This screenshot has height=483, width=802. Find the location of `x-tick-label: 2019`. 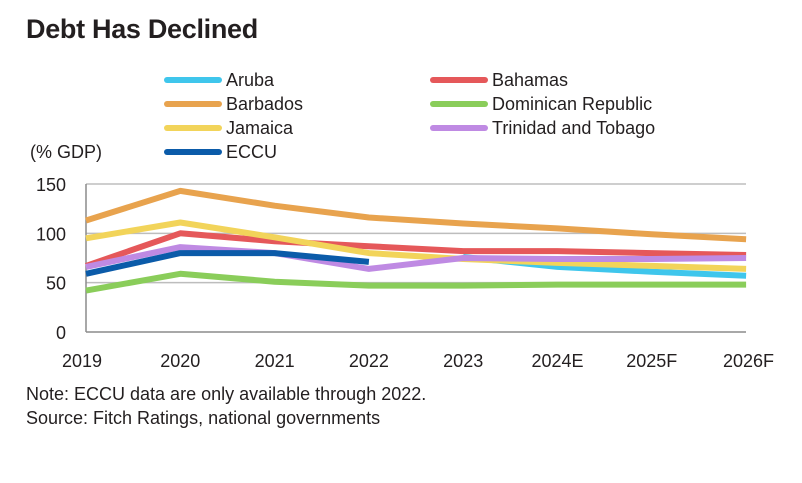

x-tick-label: 2019 is located at coordinates (82, 361).